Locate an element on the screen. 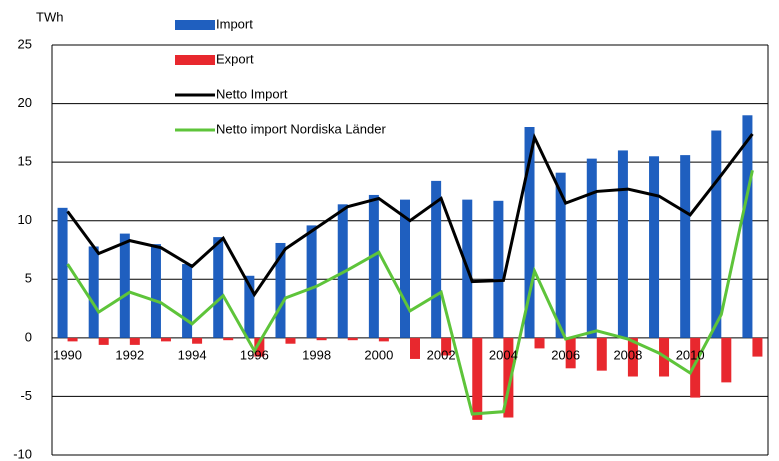  y-tick-label: -10 is located at coordinates (22, 453).